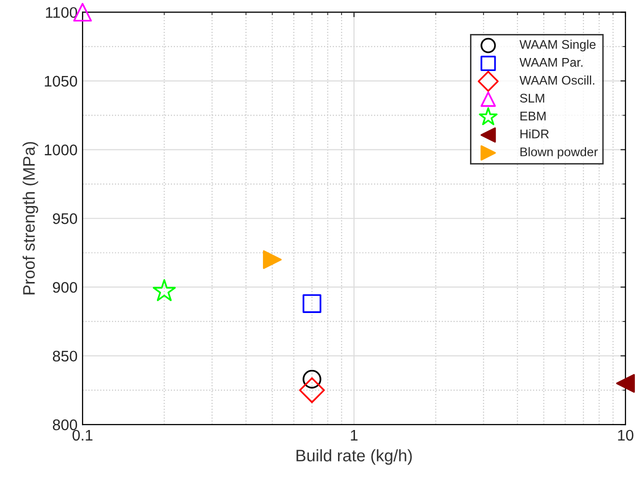  Describe the element at coordinates (65, 218) in the screenshot. I see `y-tick-label: 950` at that location.